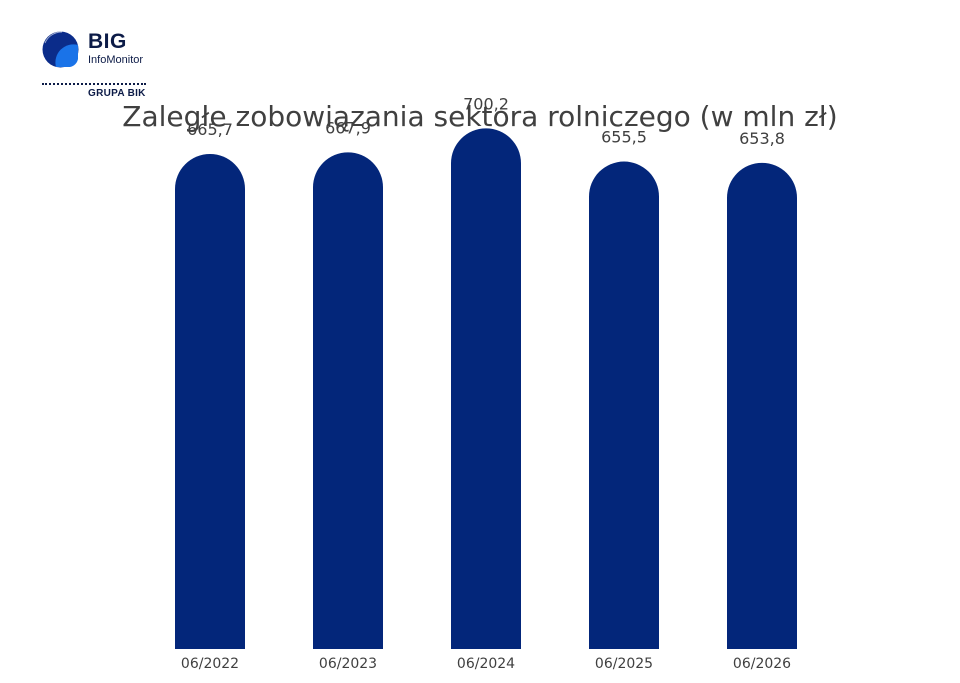 The width and height of the screenshot is (960, 683). Describe the element at coordinates (486, 664) in the screenshot. I see `x-tick-label-2: 06/2024` at that location.